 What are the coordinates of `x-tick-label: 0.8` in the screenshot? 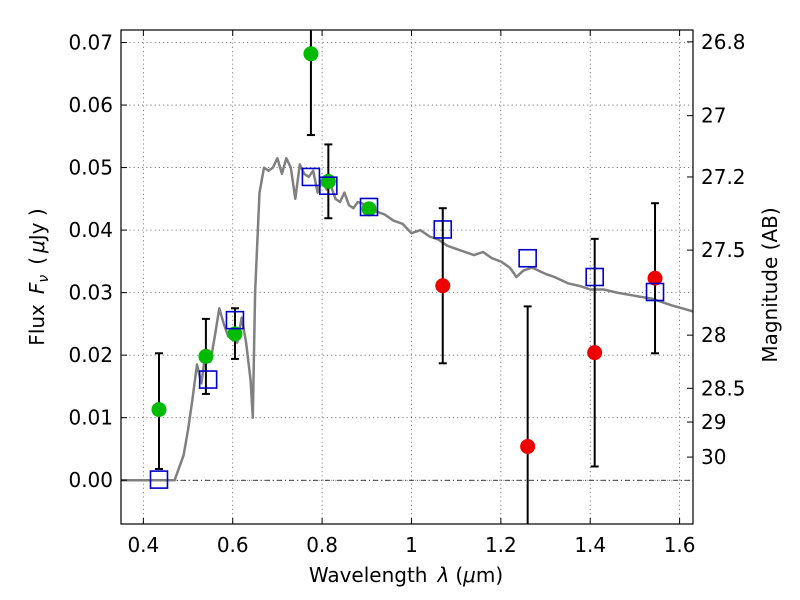 It's located at (322, 545).